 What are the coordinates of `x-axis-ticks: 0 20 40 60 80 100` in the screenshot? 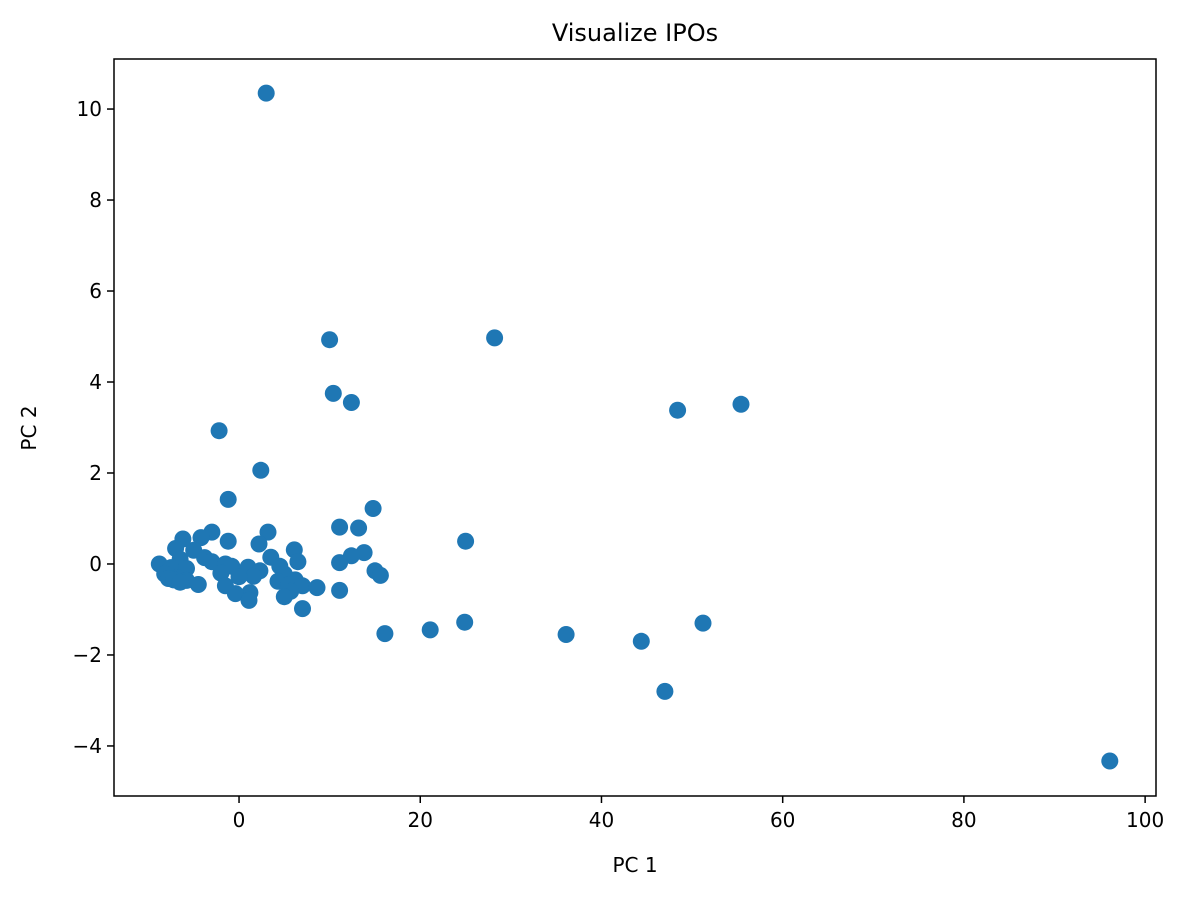 It's located at (698, 814).